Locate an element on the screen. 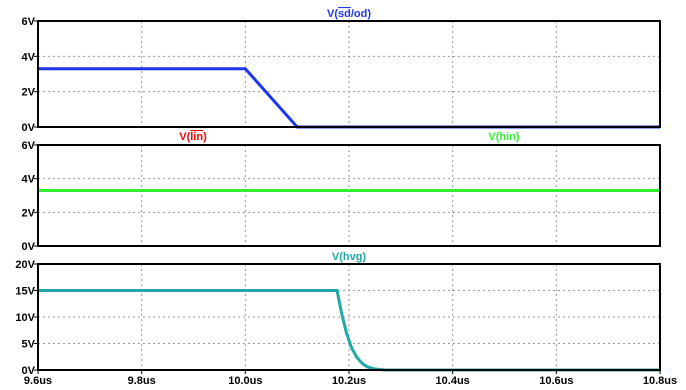 This screenshot has height=390, width=686. x-tick-label: 10.8us is located at coordinates (660, 381).